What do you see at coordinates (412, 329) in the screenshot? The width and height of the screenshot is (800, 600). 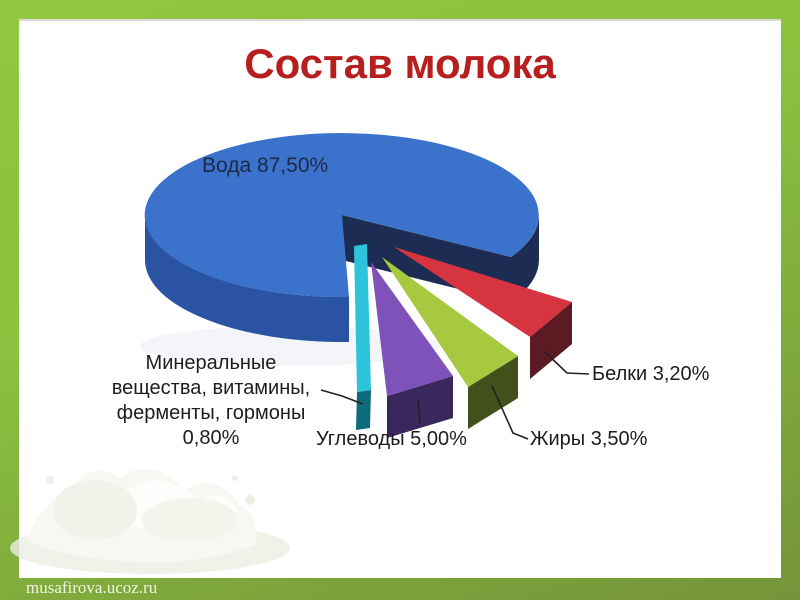 I see `pie-slice-carbs` at bounding box center [412, 329].